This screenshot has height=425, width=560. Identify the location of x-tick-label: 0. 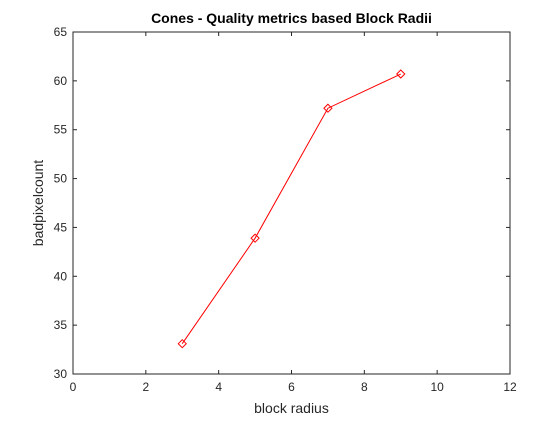
(73, 387).